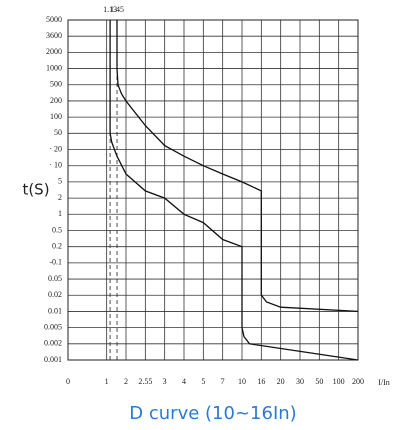  I want to click on x-tick-label: 10, so click(242, 381).